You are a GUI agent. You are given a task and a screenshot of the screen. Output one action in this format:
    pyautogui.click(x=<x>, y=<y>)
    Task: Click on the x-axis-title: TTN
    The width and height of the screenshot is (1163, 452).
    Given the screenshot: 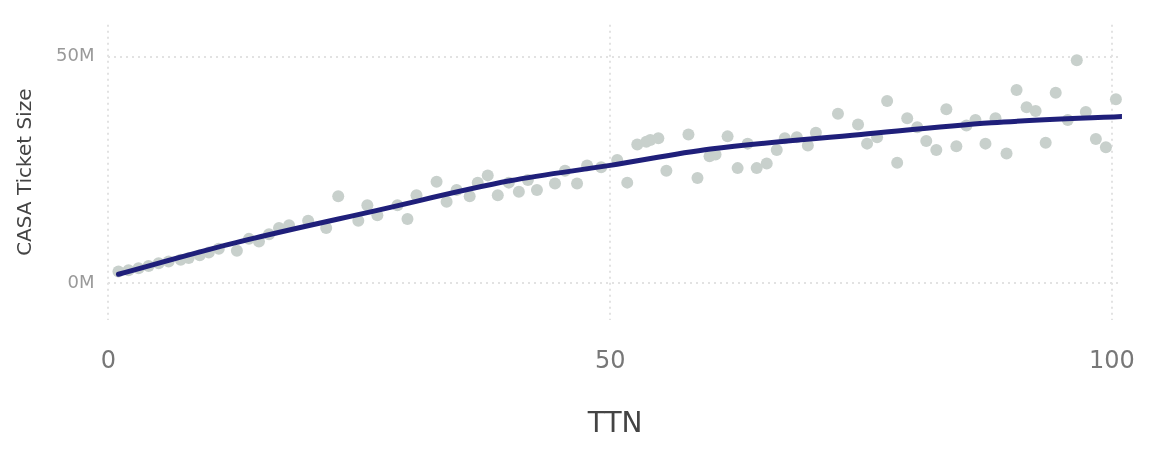 What is the action you would take?
    pyautogui.click(x=614, y=423)
    